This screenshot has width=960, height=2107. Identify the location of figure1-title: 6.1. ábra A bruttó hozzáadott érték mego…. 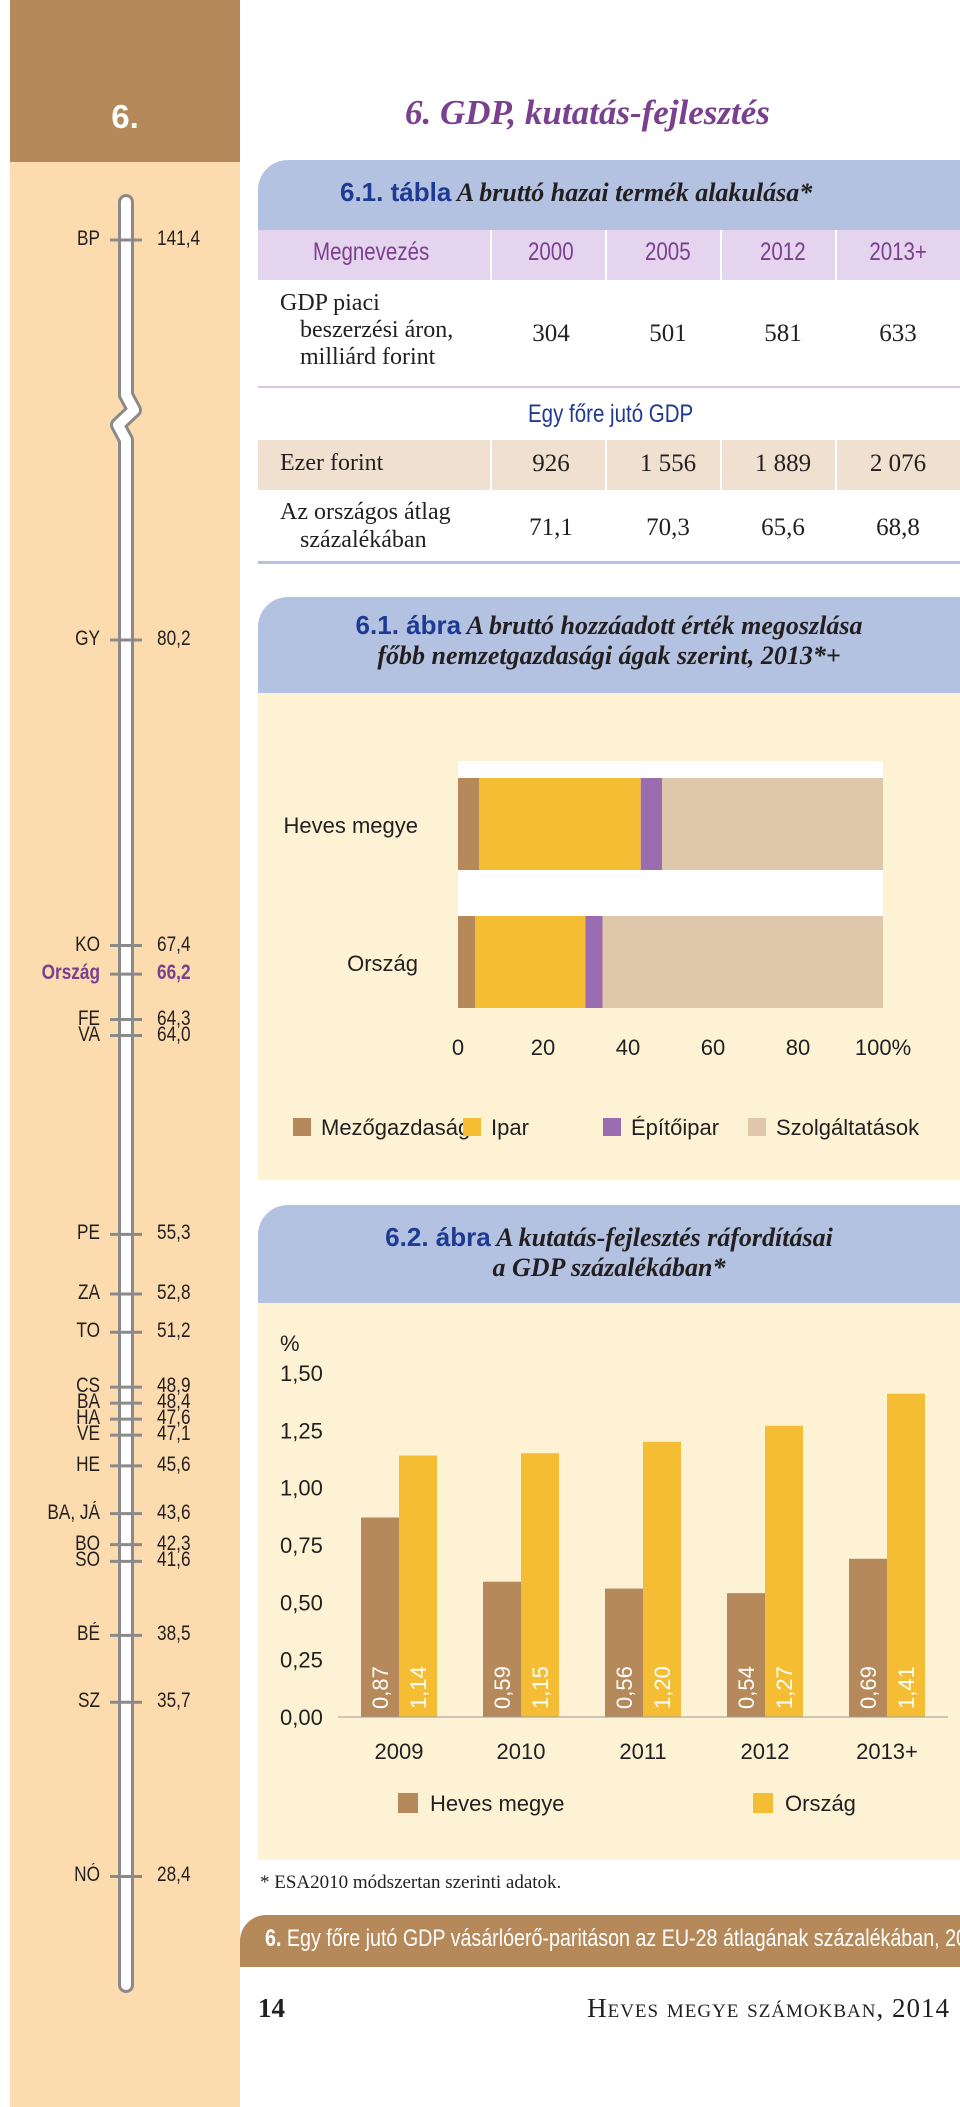
(609, 640).